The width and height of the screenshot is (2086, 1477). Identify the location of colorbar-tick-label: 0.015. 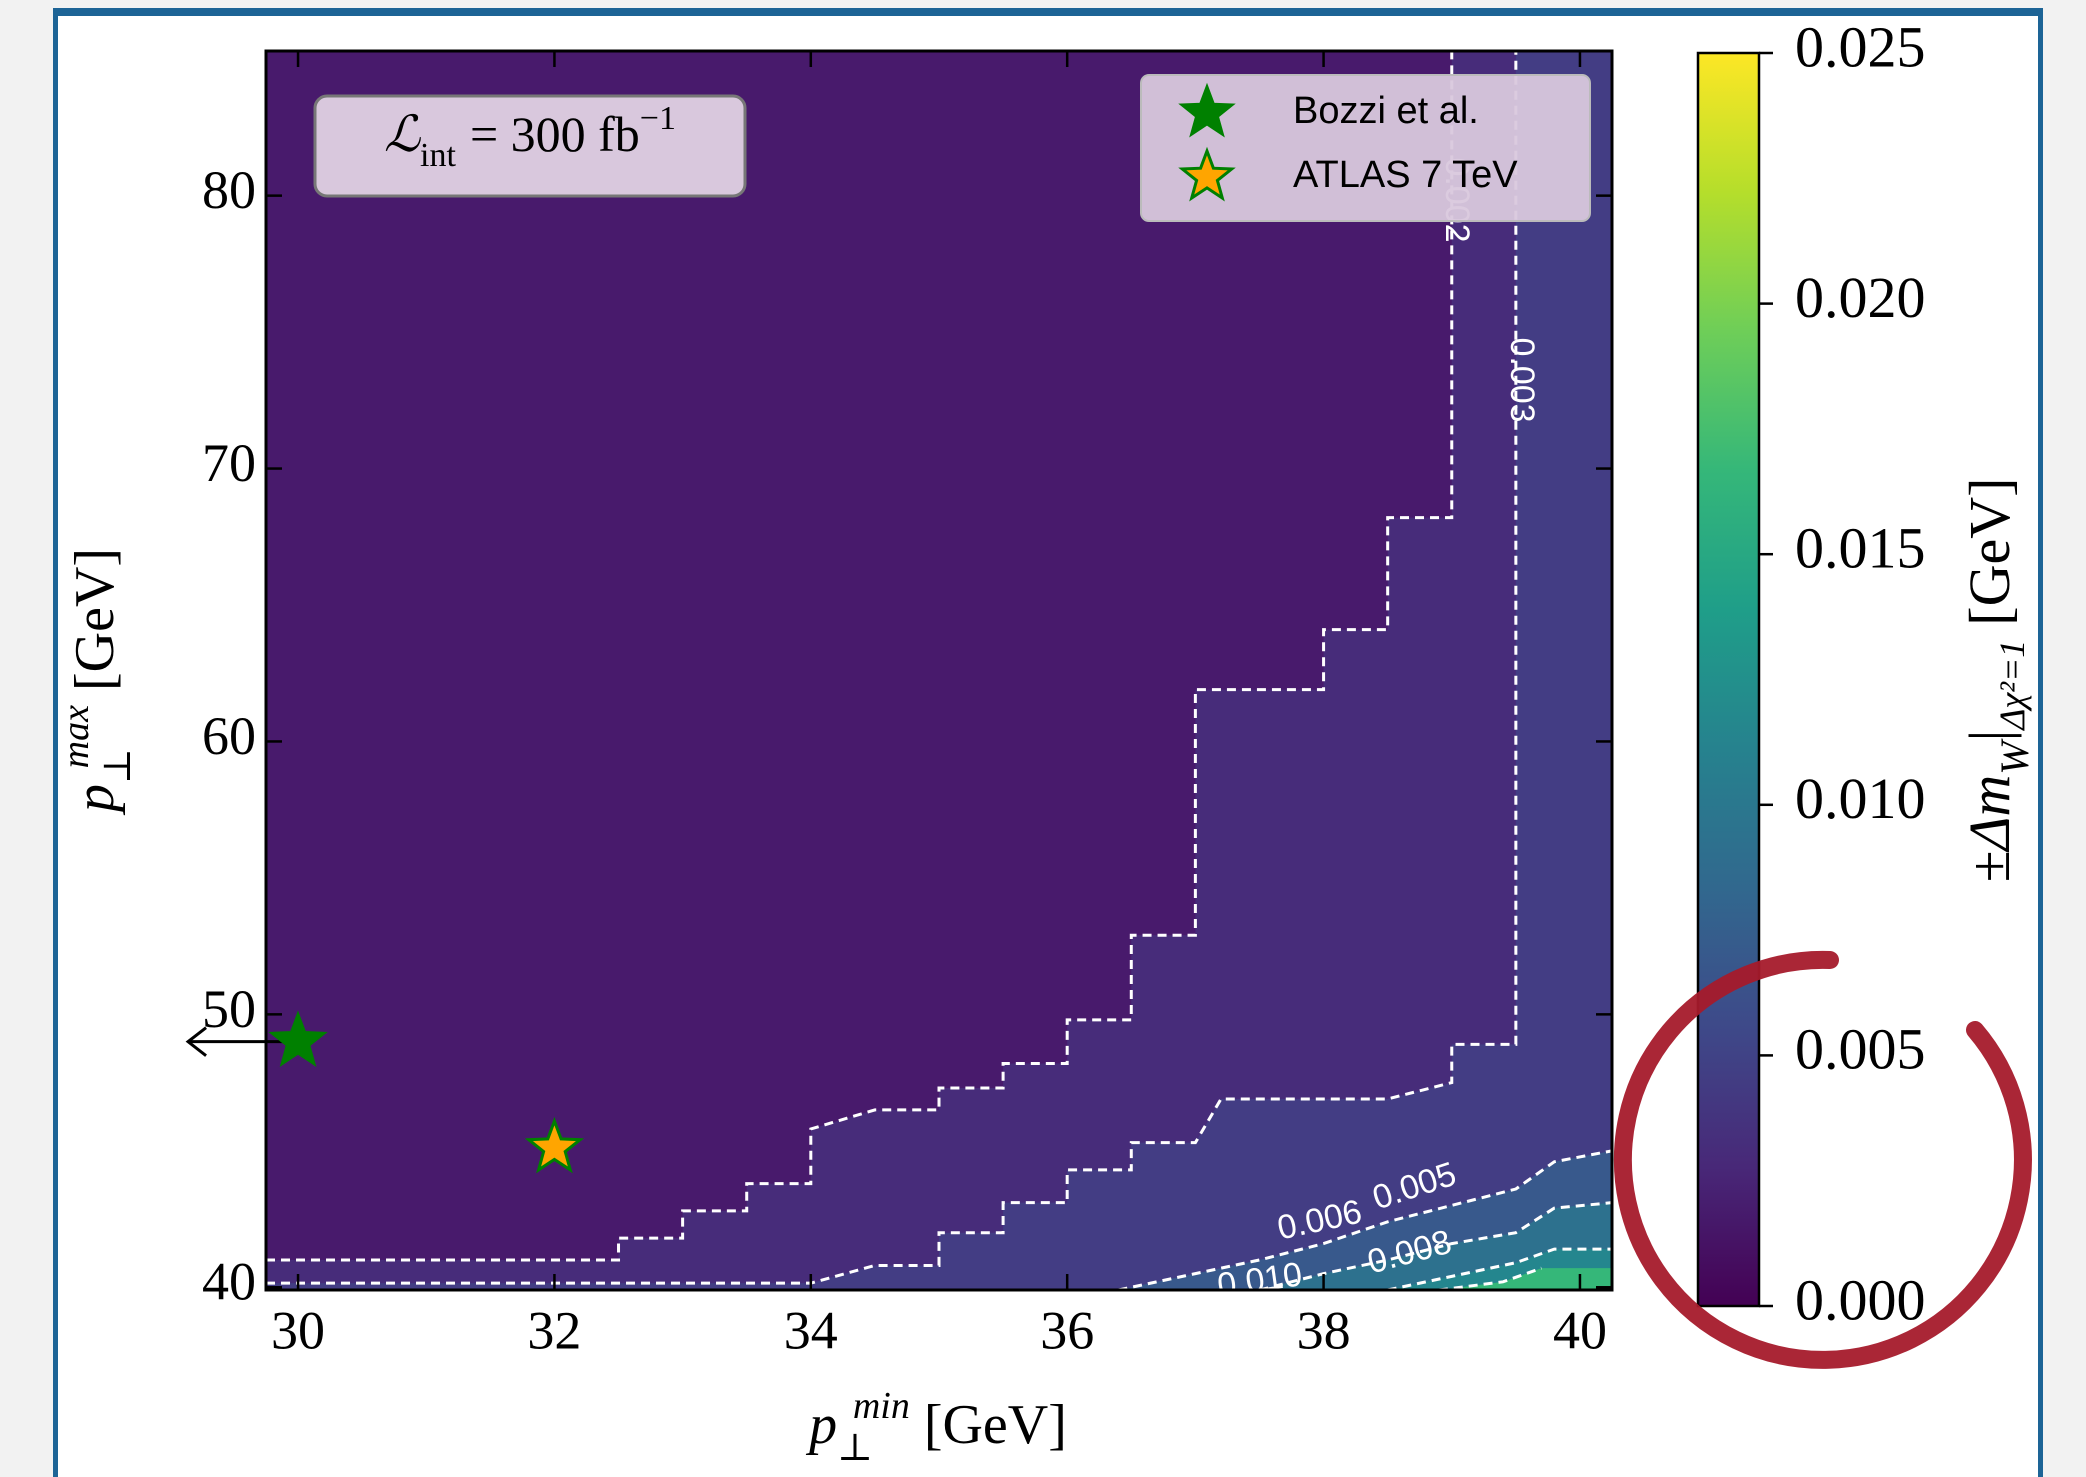
(1860, 548).